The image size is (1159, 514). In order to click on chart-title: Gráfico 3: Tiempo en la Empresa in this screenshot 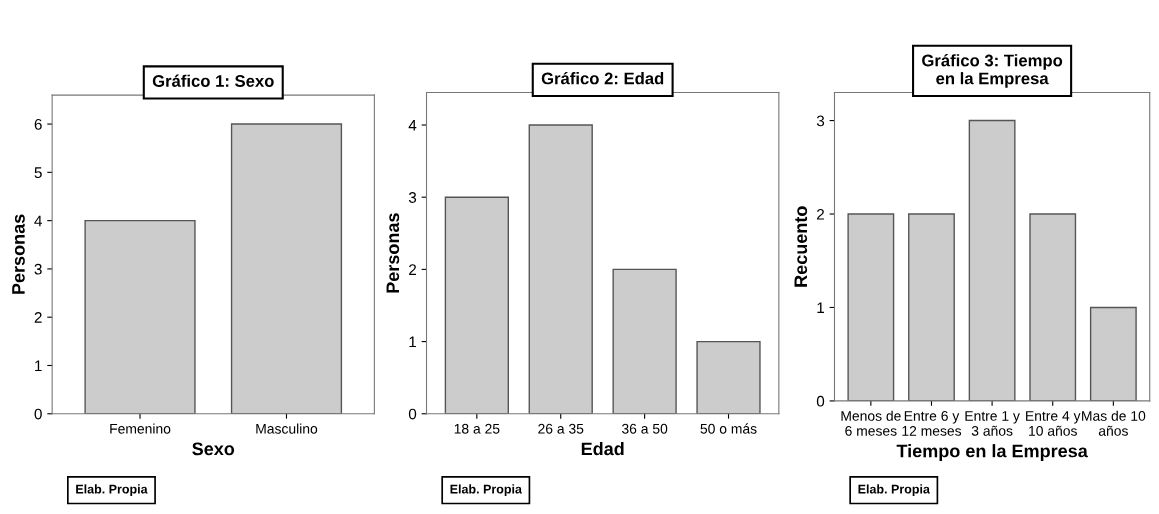, I will do `click(992, 71)`.